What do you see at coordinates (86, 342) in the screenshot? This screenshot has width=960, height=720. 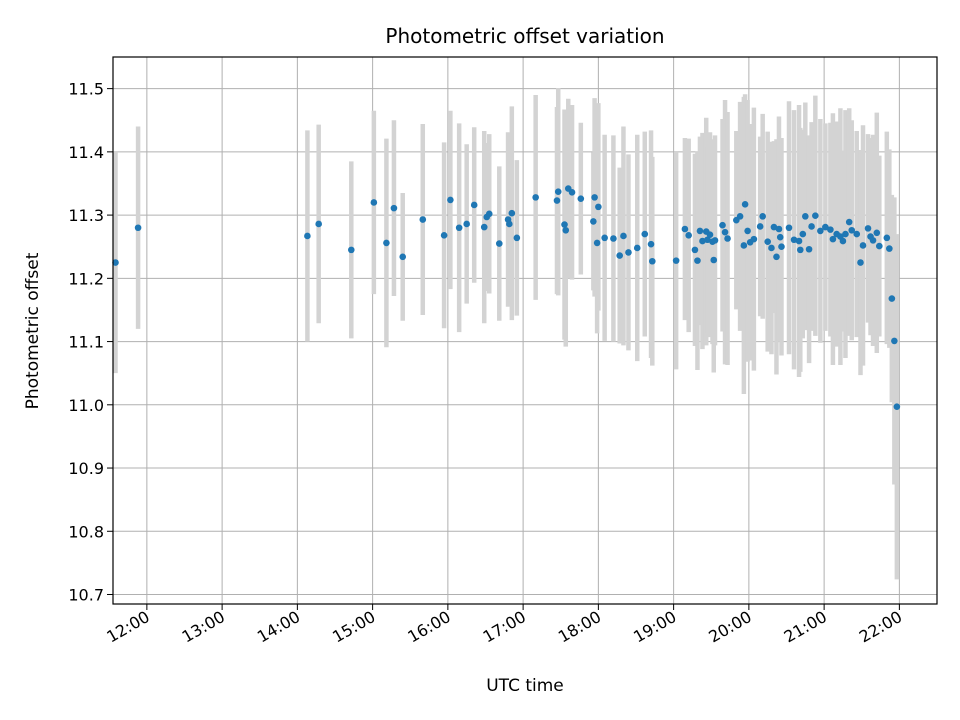 I see `y-tick-label: 11.1` at bounding box center [86, 342].